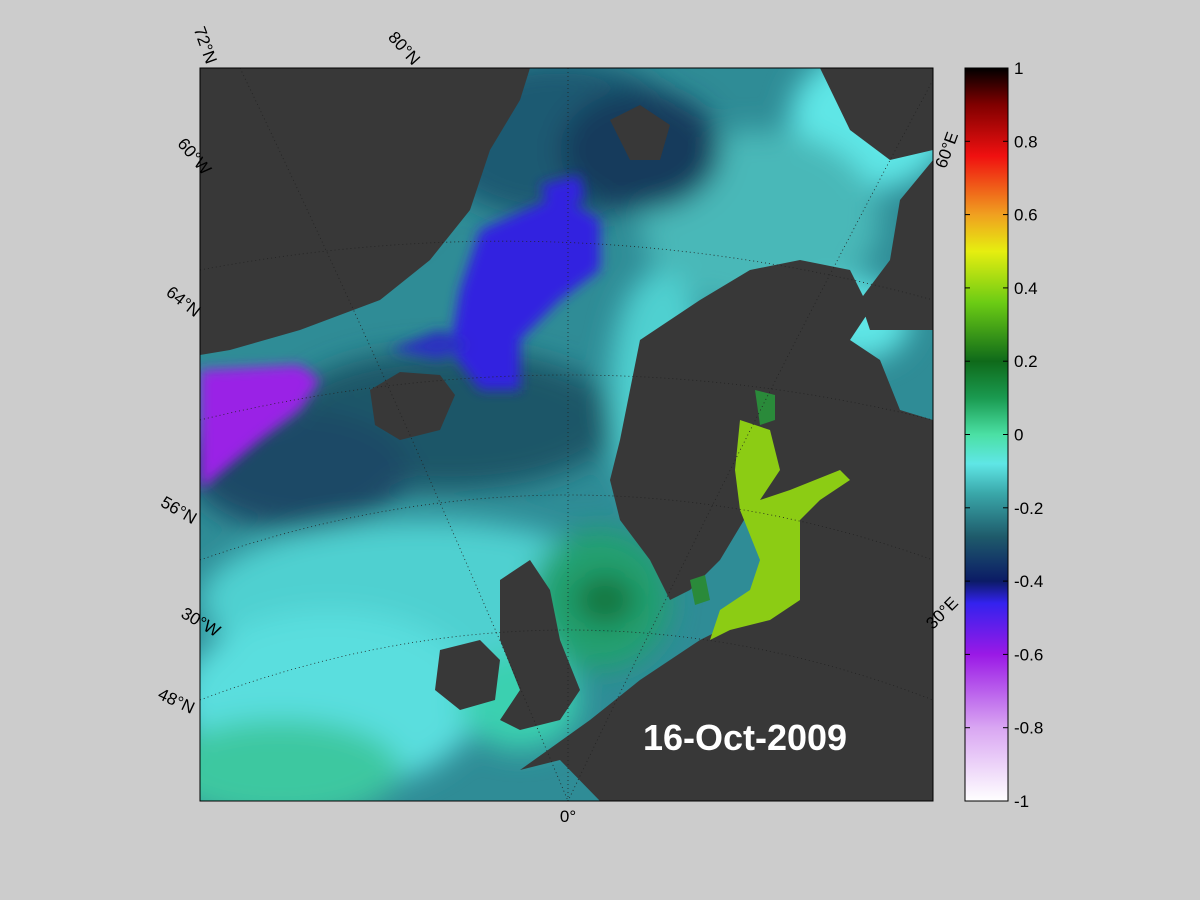  I want to click on lon-label: 0°, so click(568, 816).